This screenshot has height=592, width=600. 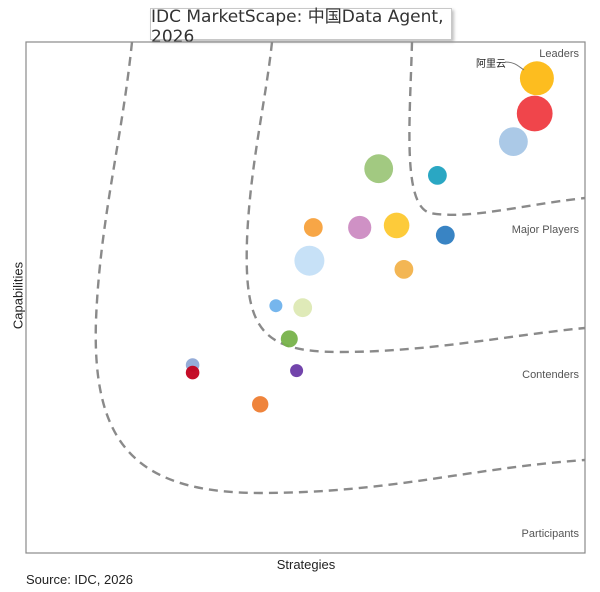 What do you see at coordinates (514, 66) in the screenshot?
I see `label-leader-line` at bounding box center [514, 66].